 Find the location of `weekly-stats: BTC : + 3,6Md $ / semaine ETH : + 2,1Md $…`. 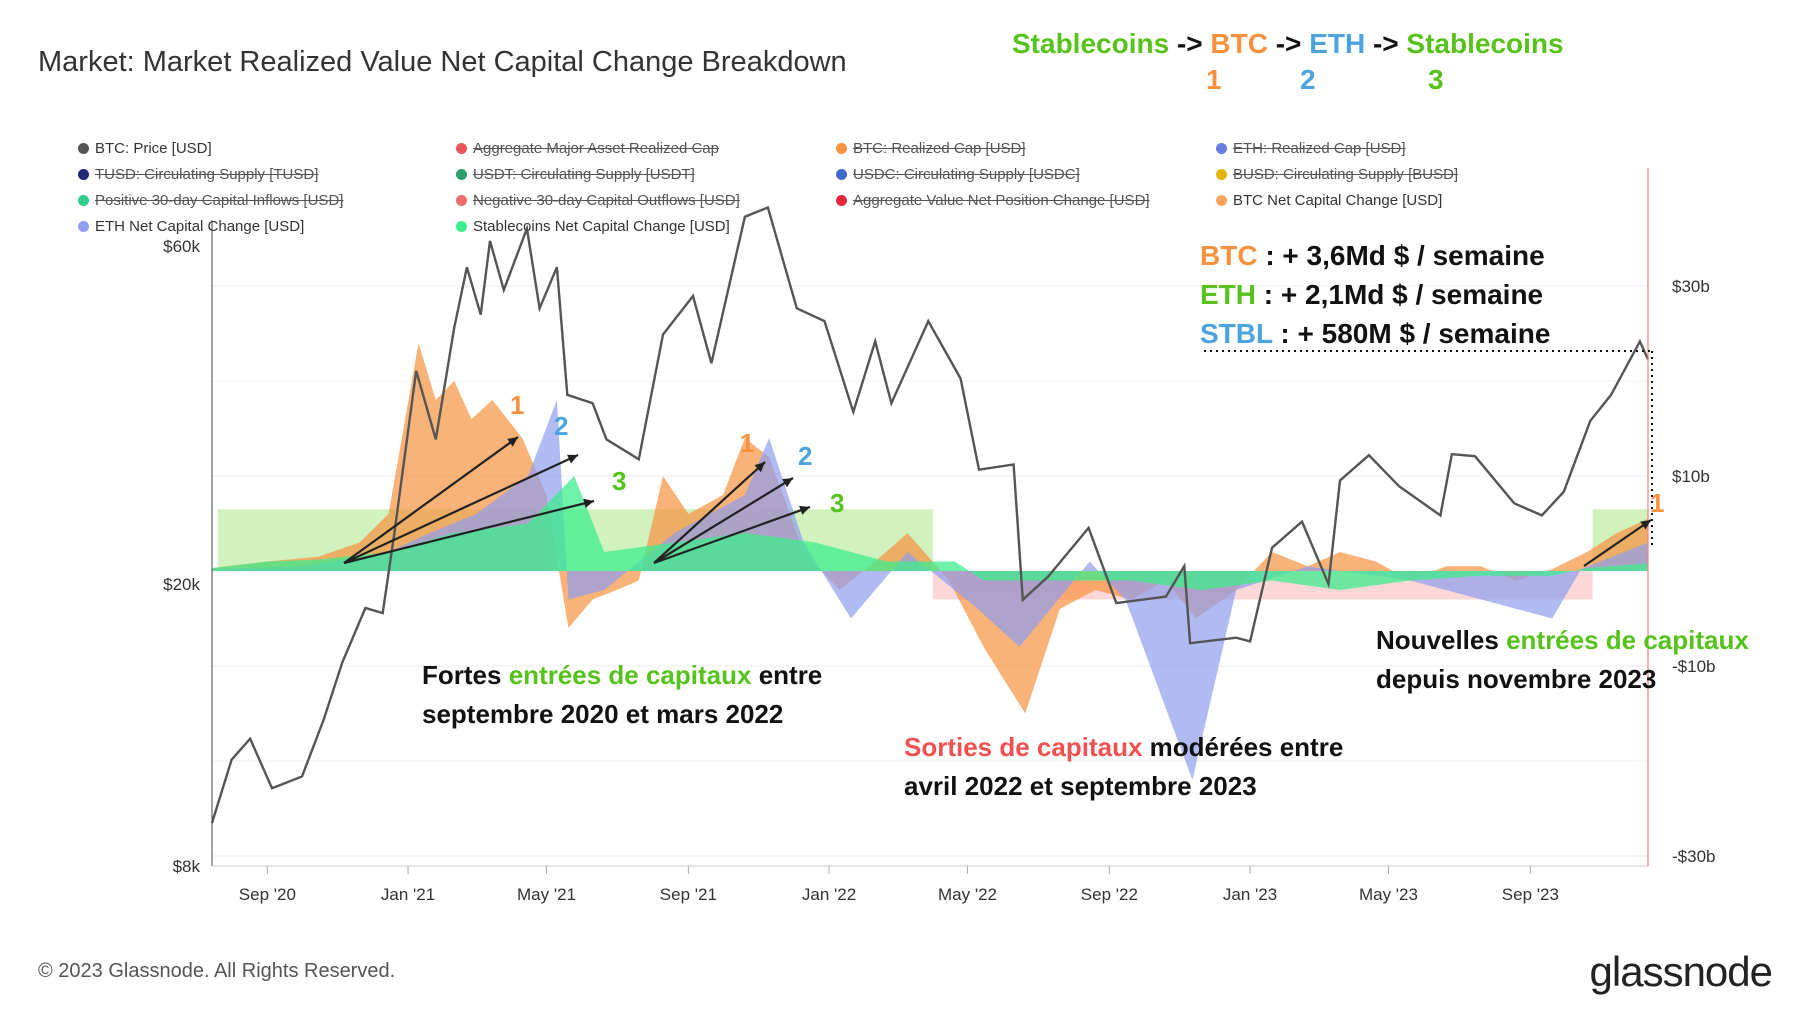

weekly-stats: BTC : + 3,6Md $ / semaine ETH : + 2,1Md $… is located at coordinates (1375, 294).